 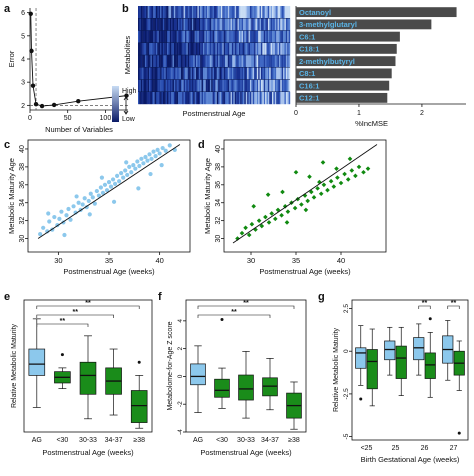 What do you see at coordinates (109, 260) in the screenshot?
I see `c-x-tick-label: 35` at bounding box center [109, 260].